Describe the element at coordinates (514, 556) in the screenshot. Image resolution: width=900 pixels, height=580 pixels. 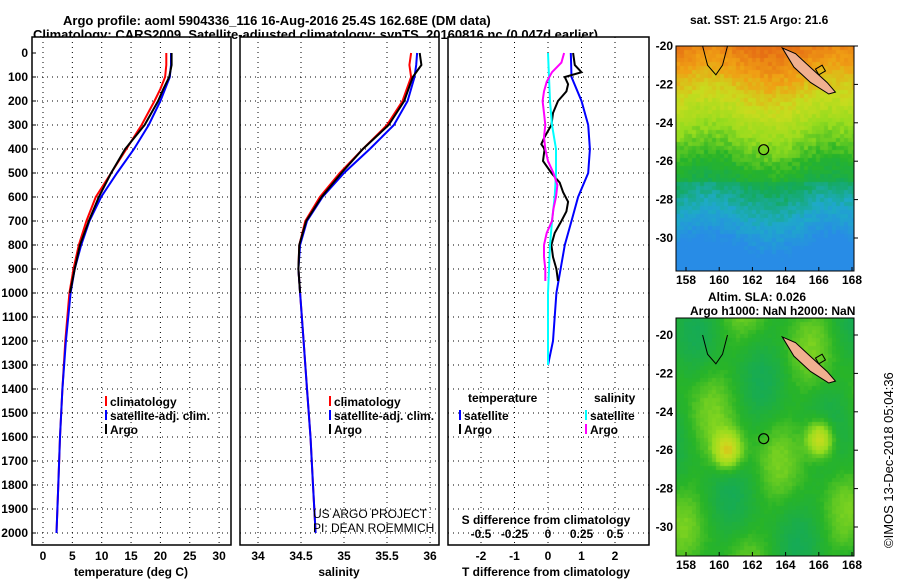
I see `x-tick-label: -1` at that location.